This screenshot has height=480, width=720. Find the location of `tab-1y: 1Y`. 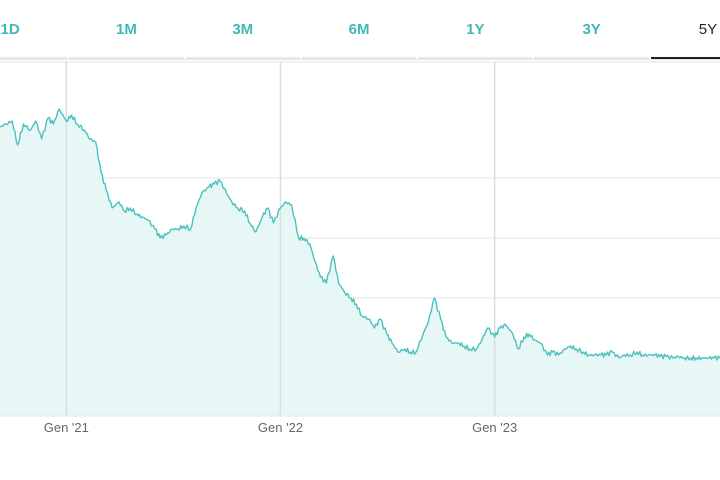

tab-1y: 1Y is located at coordinates (475, 29).